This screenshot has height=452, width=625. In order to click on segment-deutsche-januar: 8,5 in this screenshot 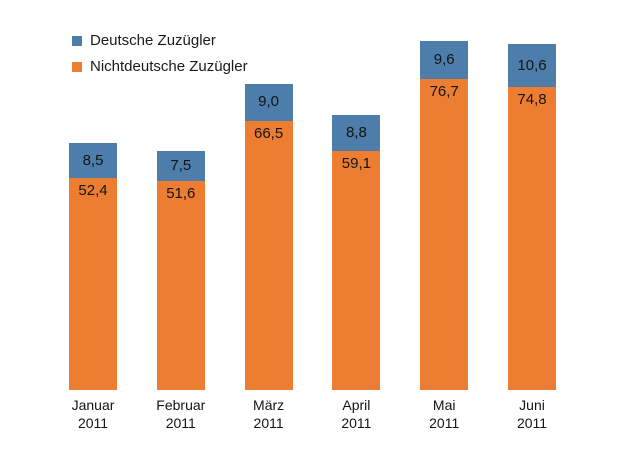, I will do `click(93, 160)`.